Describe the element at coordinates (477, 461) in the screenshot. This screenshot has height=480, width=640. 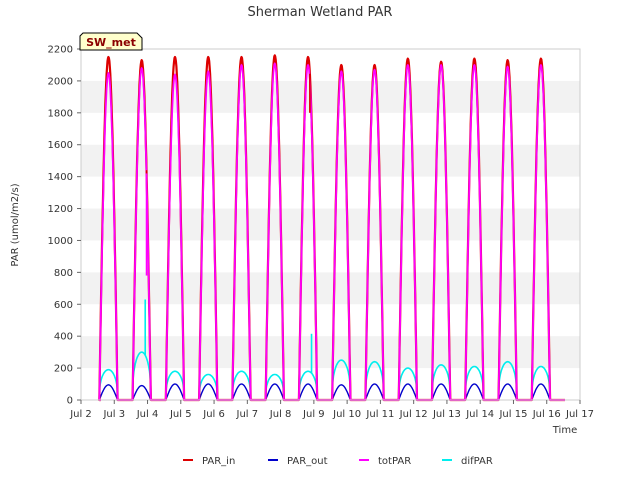
I see `legend-label-difPAR: difPAR` at that location.